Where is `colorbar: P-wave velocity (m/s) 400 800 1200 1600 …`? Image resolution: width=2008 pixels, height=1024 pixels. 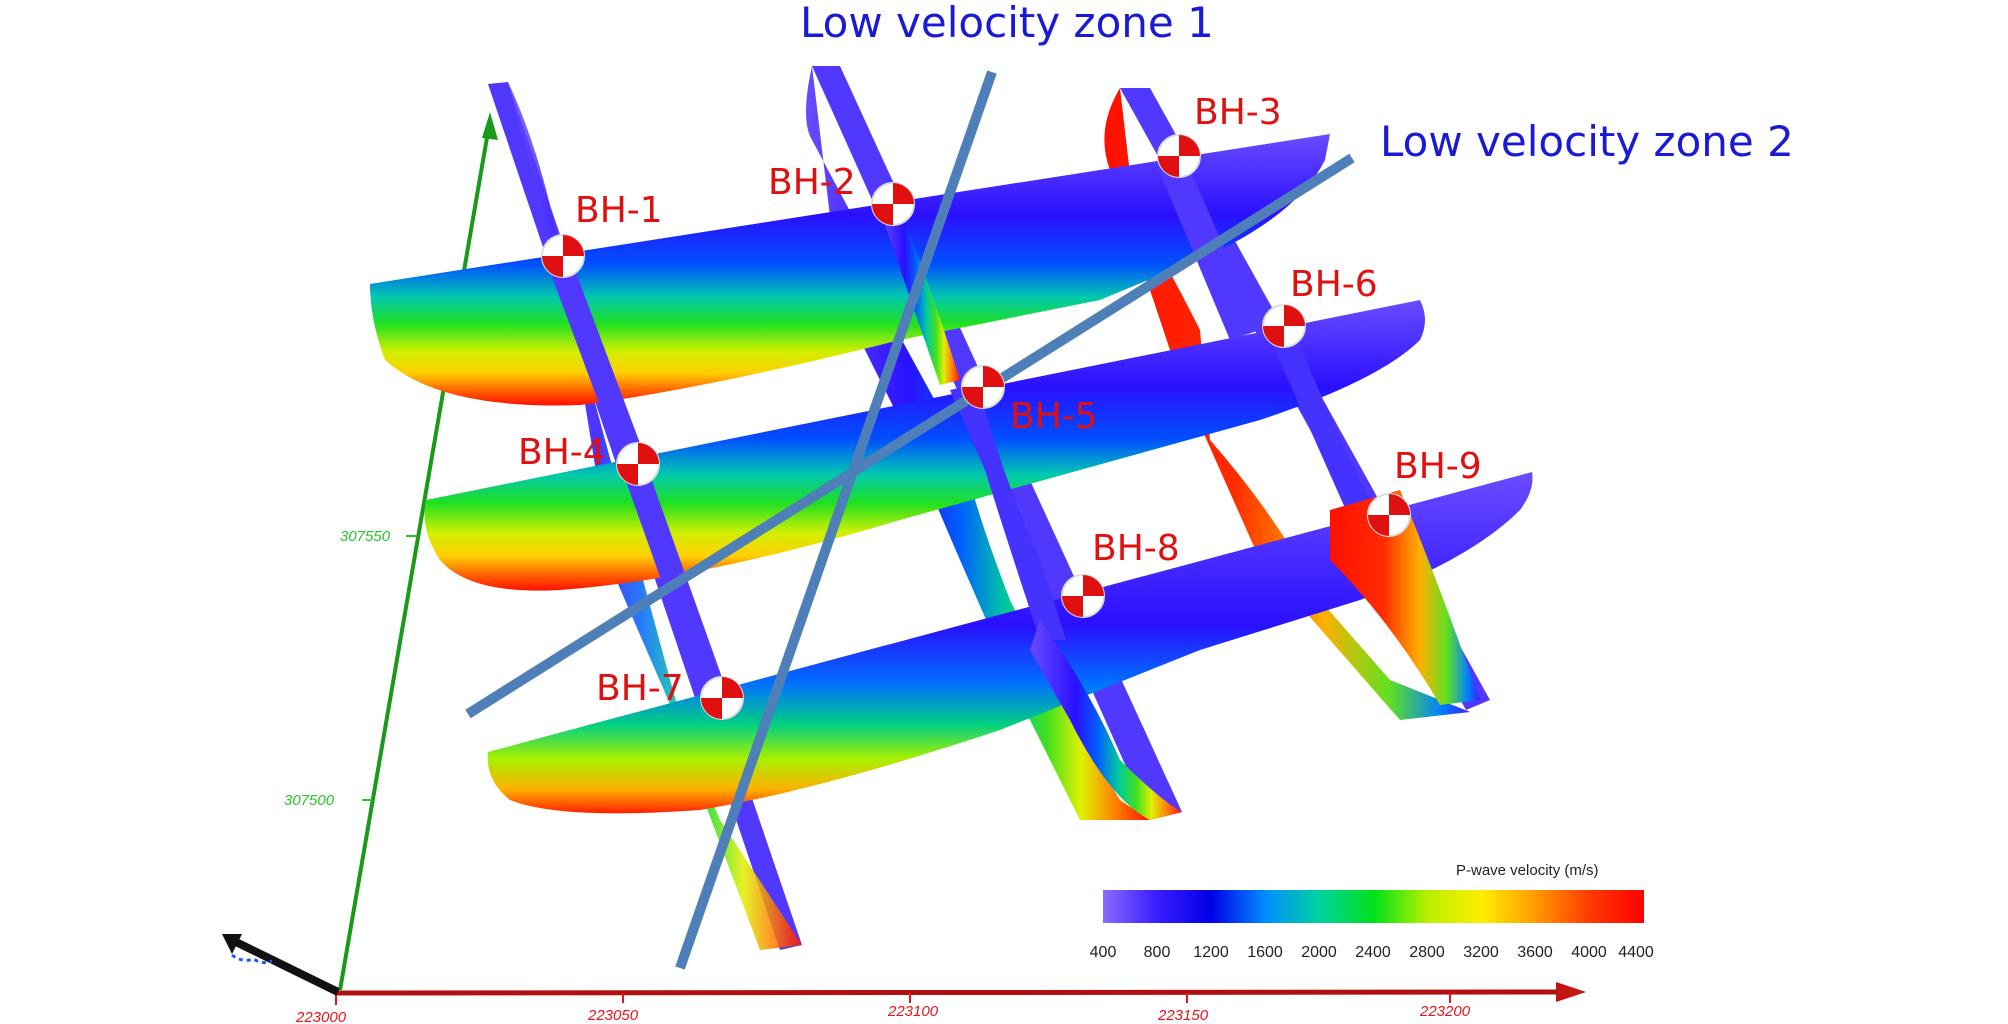
colorbar: P-wave velocity (m/s) 400 800 1200 1600 … is located at coordinates (1372, 911).